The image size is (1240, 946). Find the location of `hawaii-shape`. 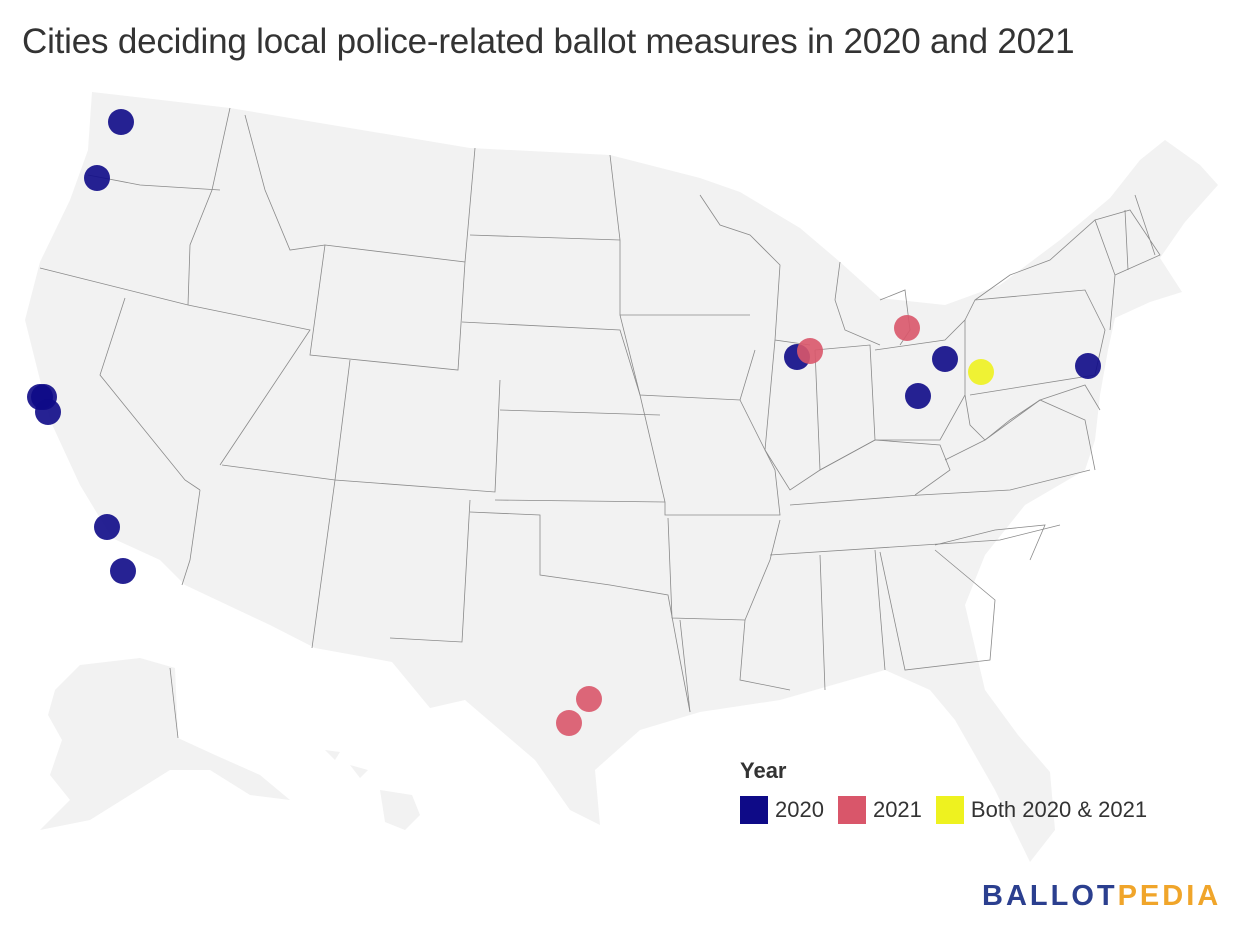

hawaii-shape is located at coordinates (372, 790).